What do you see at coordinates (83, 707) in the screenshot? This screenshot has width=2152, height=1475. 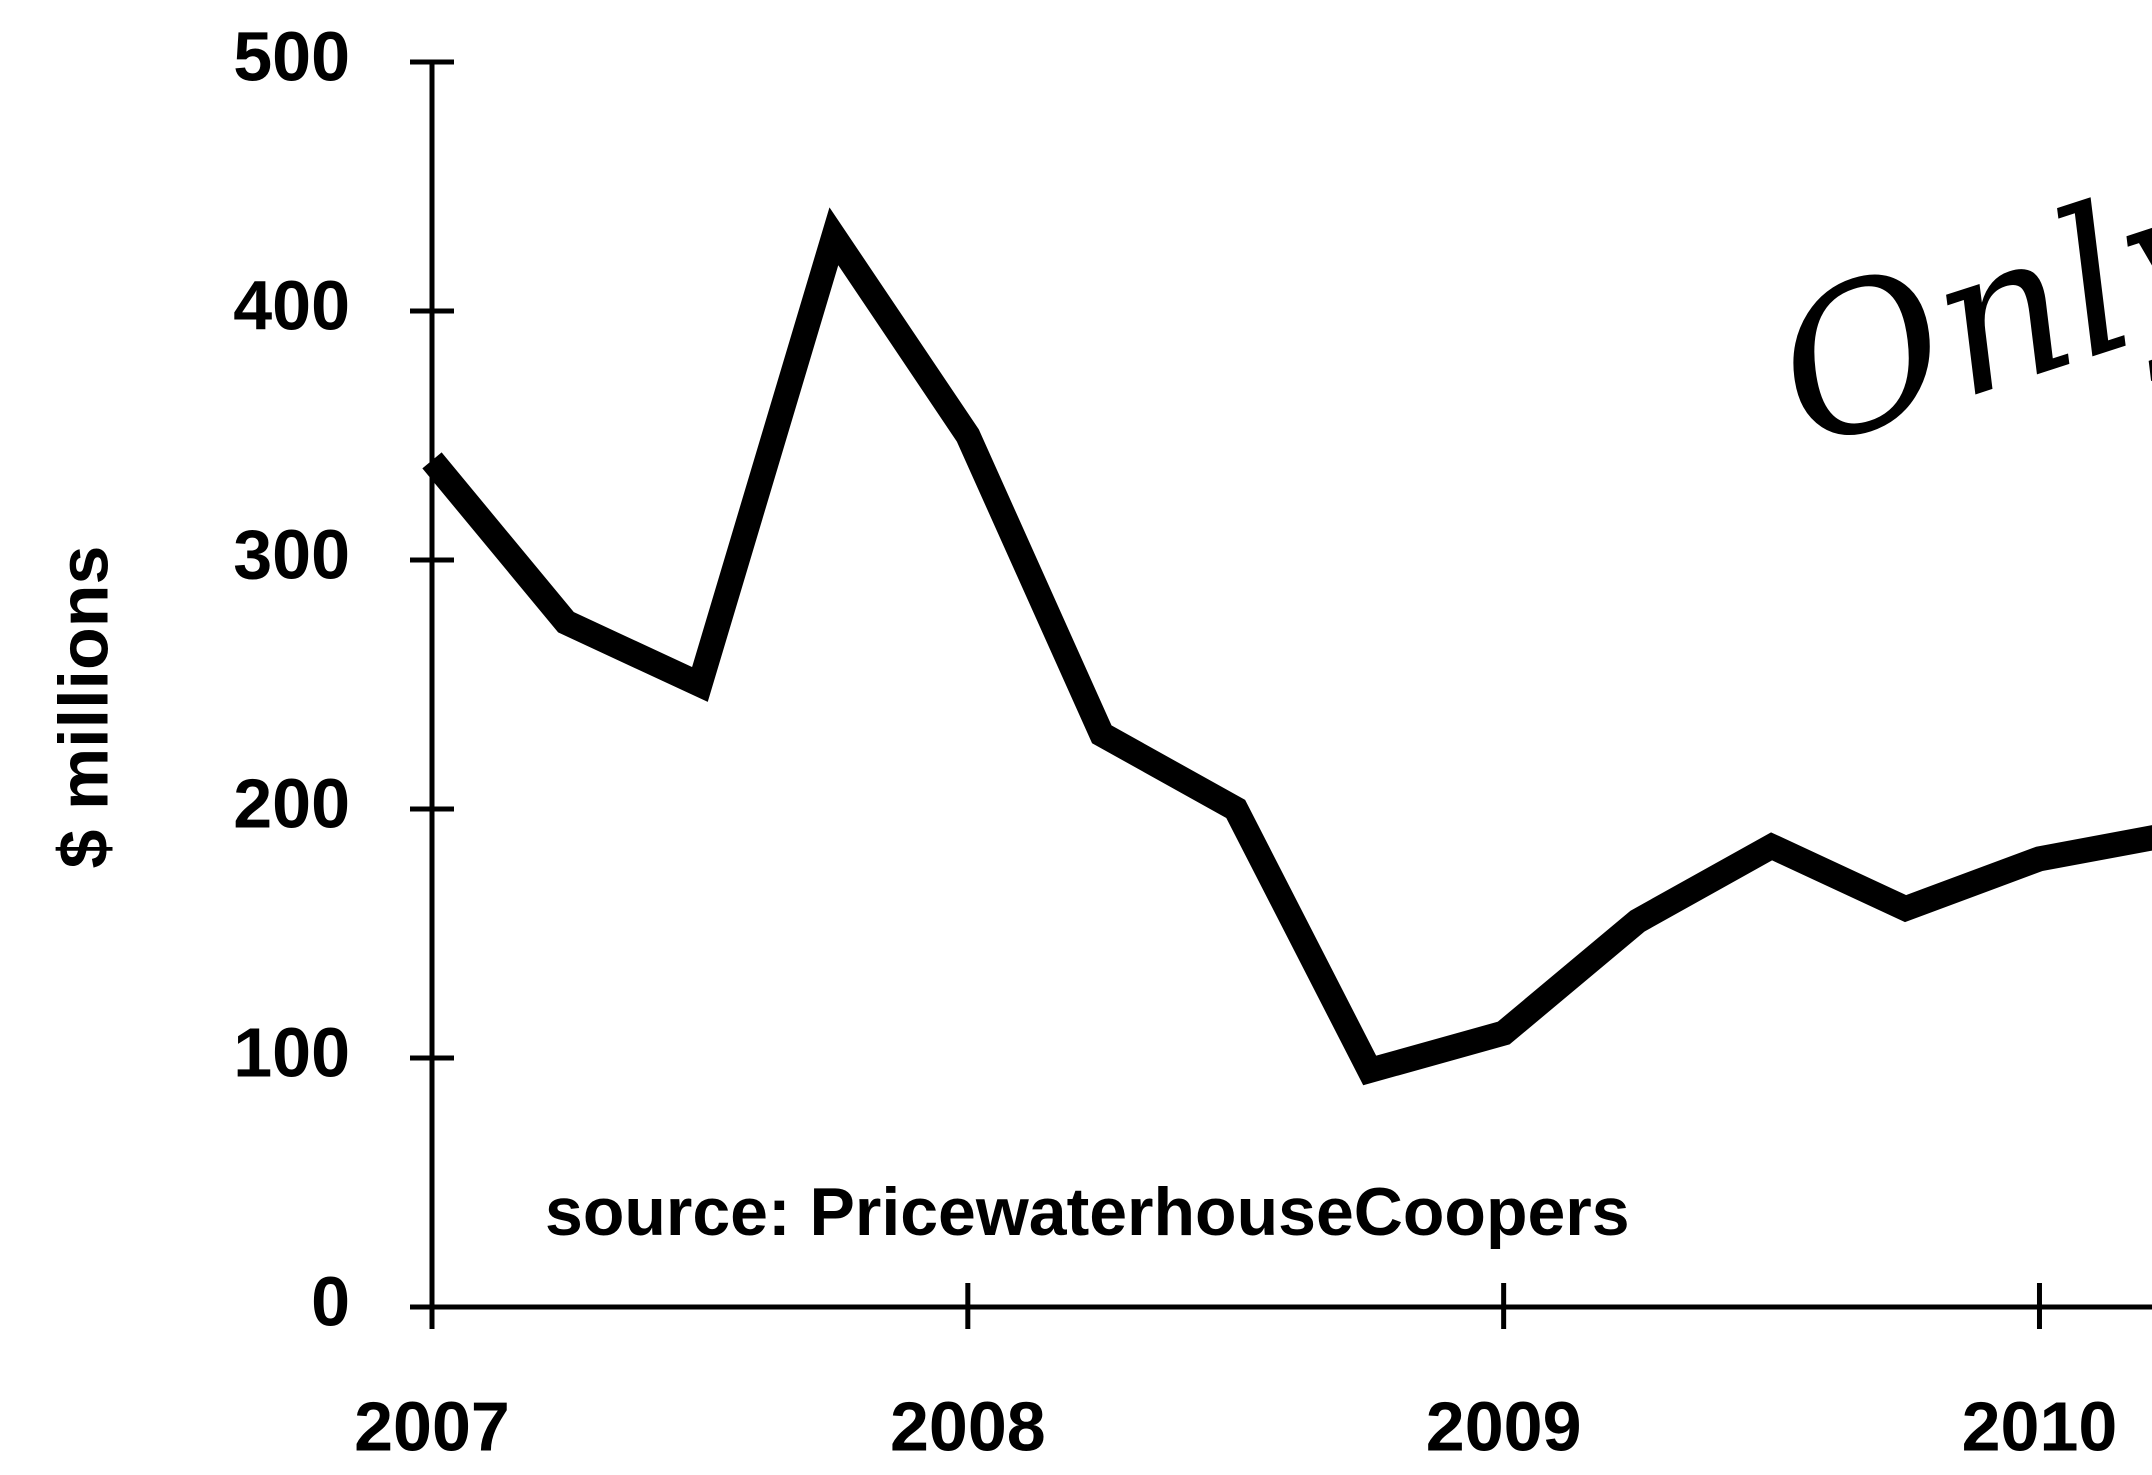 I see `y-axis-label: $ millions` at bounding box center [83, 707].